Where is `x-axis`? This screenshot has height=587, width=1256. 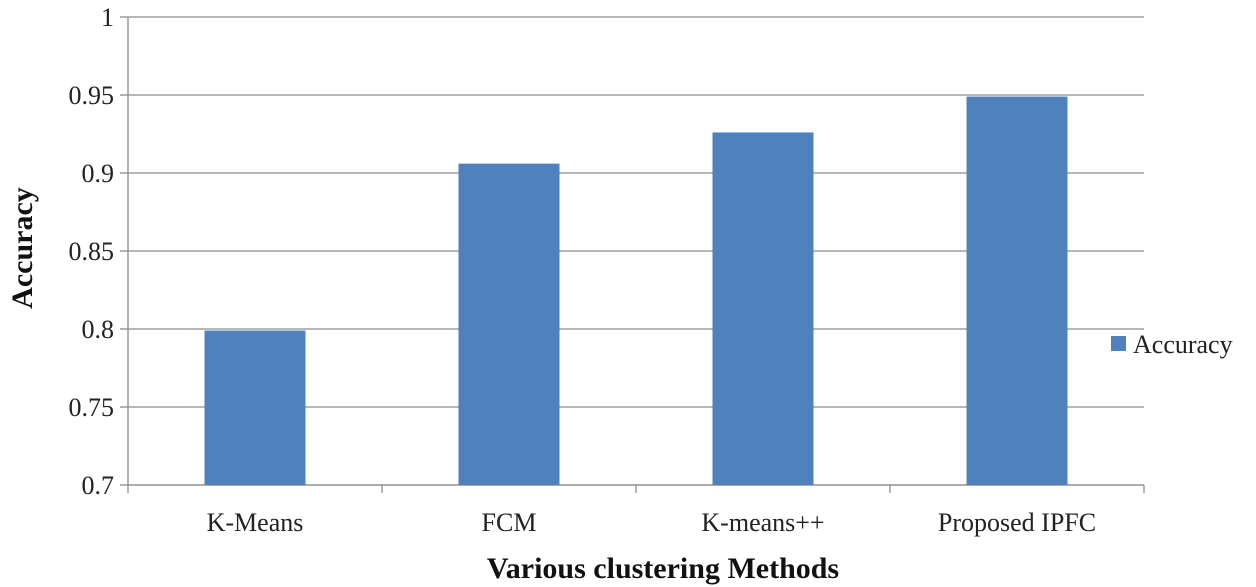 x-axis is located at coordinates (636, 488).